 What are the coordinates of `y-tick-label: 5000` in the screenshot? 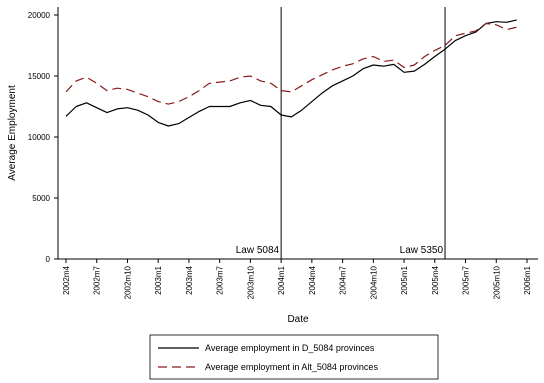 It's located at (41, 198).